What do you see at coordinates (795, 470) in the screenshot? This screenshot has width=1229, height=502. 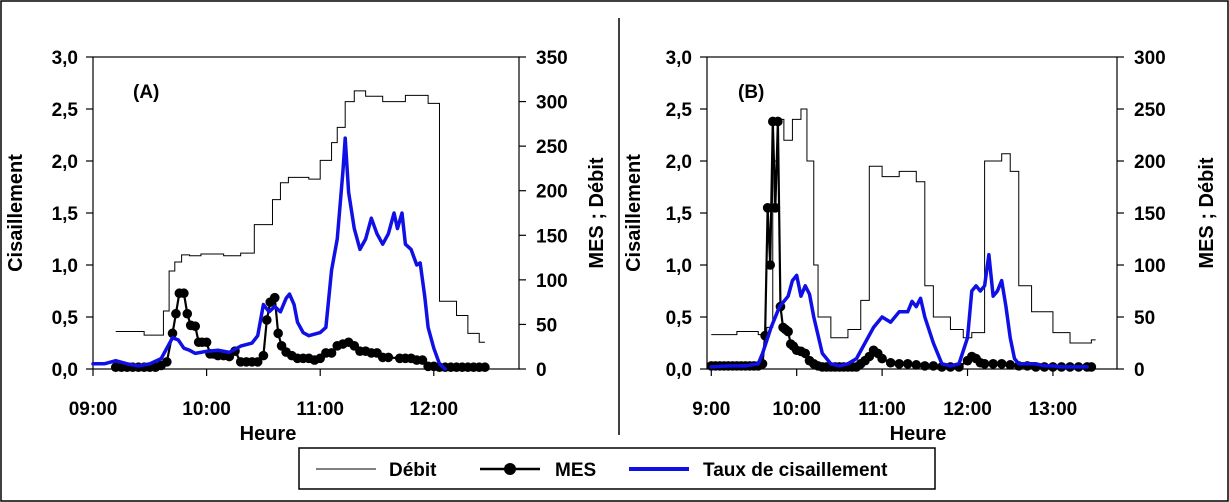 I see `legend-label-taux: Taux de cisaillement` at bounding box center [795, 470].